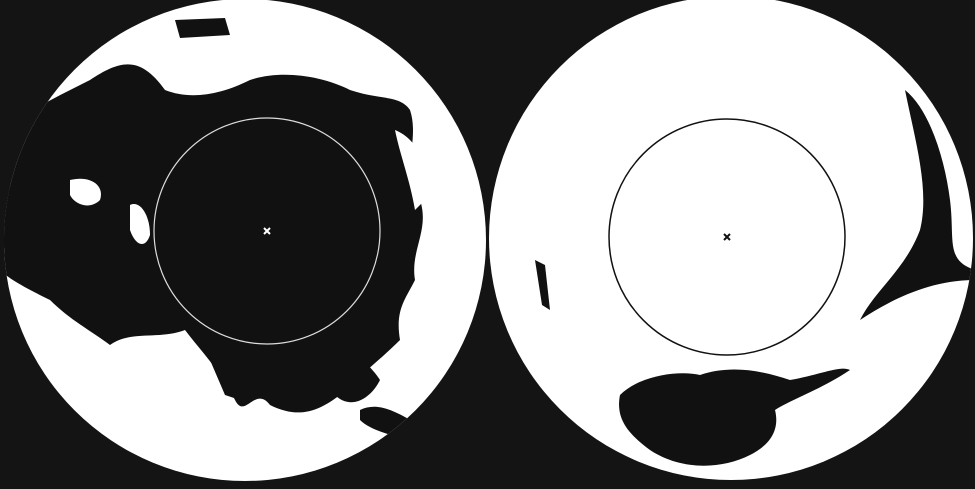 The height and width of the screenshot is (489, 975). What do you see at coordinates (202, 28) in the screenshot?
I see `arctic-island` at bounding box center [202, 28].